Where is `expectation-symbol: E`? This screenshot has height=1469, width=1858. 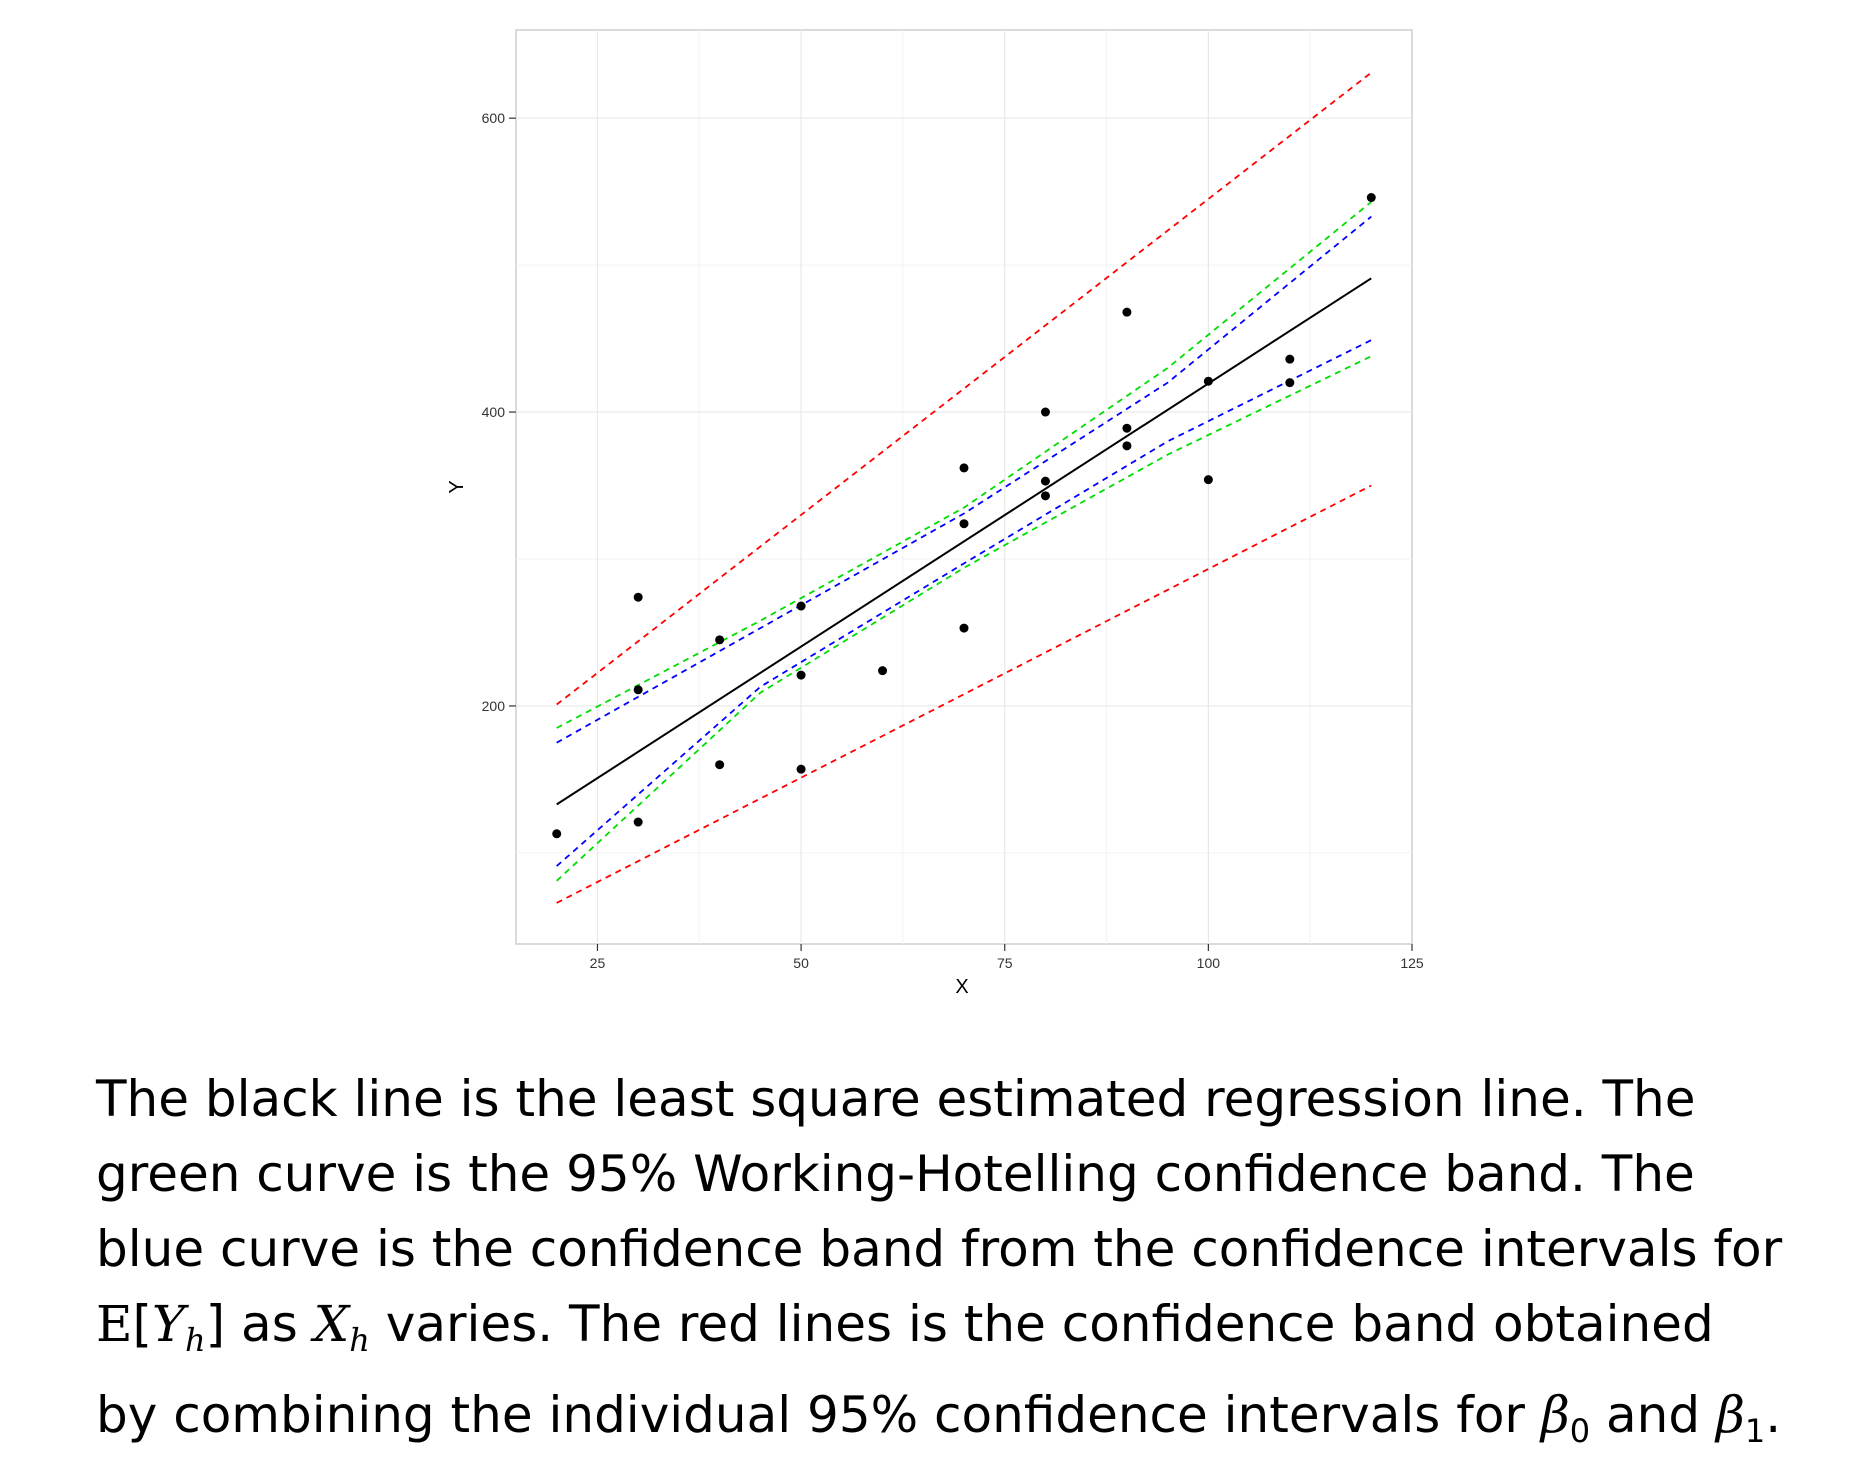
expectation-symbol: E is located at coordinates (114, 1324).